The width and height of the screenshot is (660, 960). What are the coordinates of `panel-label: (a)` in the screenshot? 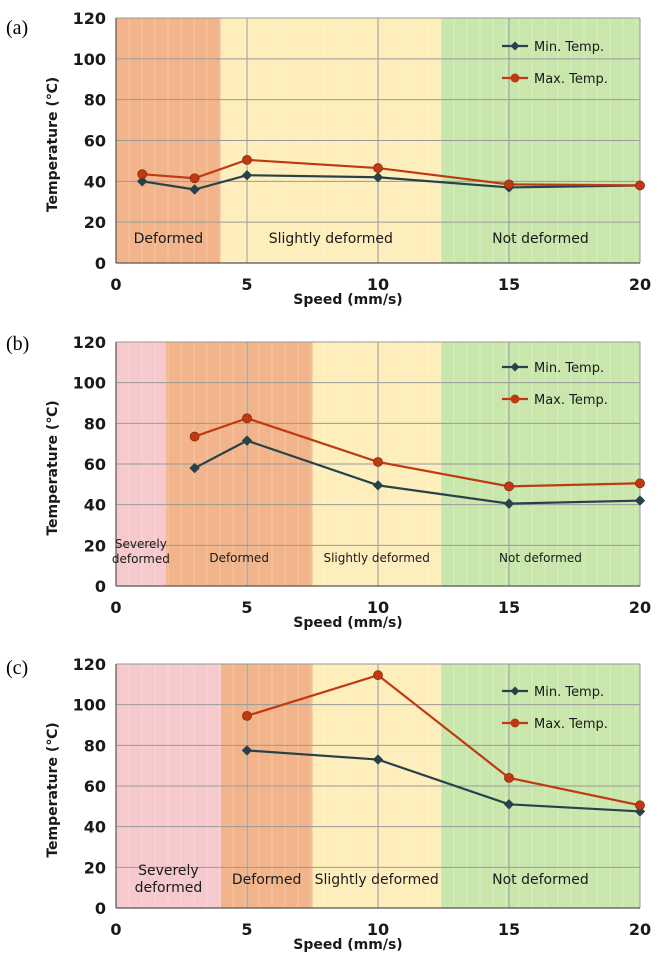 It's located at (17, 28).